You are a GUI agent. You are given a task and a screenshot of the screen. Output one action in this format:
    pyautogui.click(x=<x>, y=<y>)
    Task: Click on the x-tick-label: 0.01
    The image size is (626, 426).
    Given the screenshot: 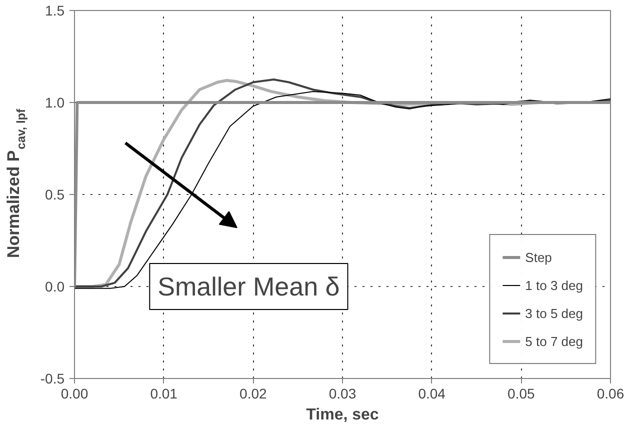 What is the action you would take?
    pyautogui.click(x=164, y=394)
    